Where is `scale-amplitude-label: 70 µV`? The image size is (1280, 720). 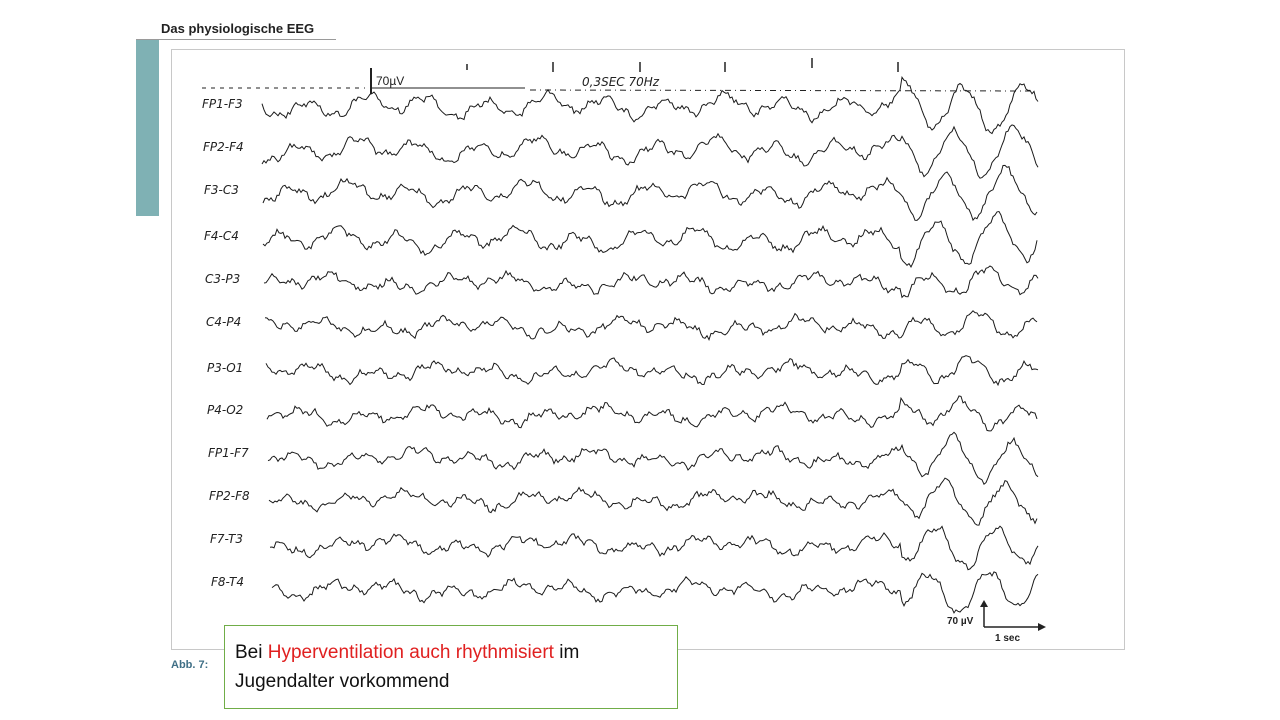
scale-amplitude-label: 70 µV is located at coordinates (960, 621).